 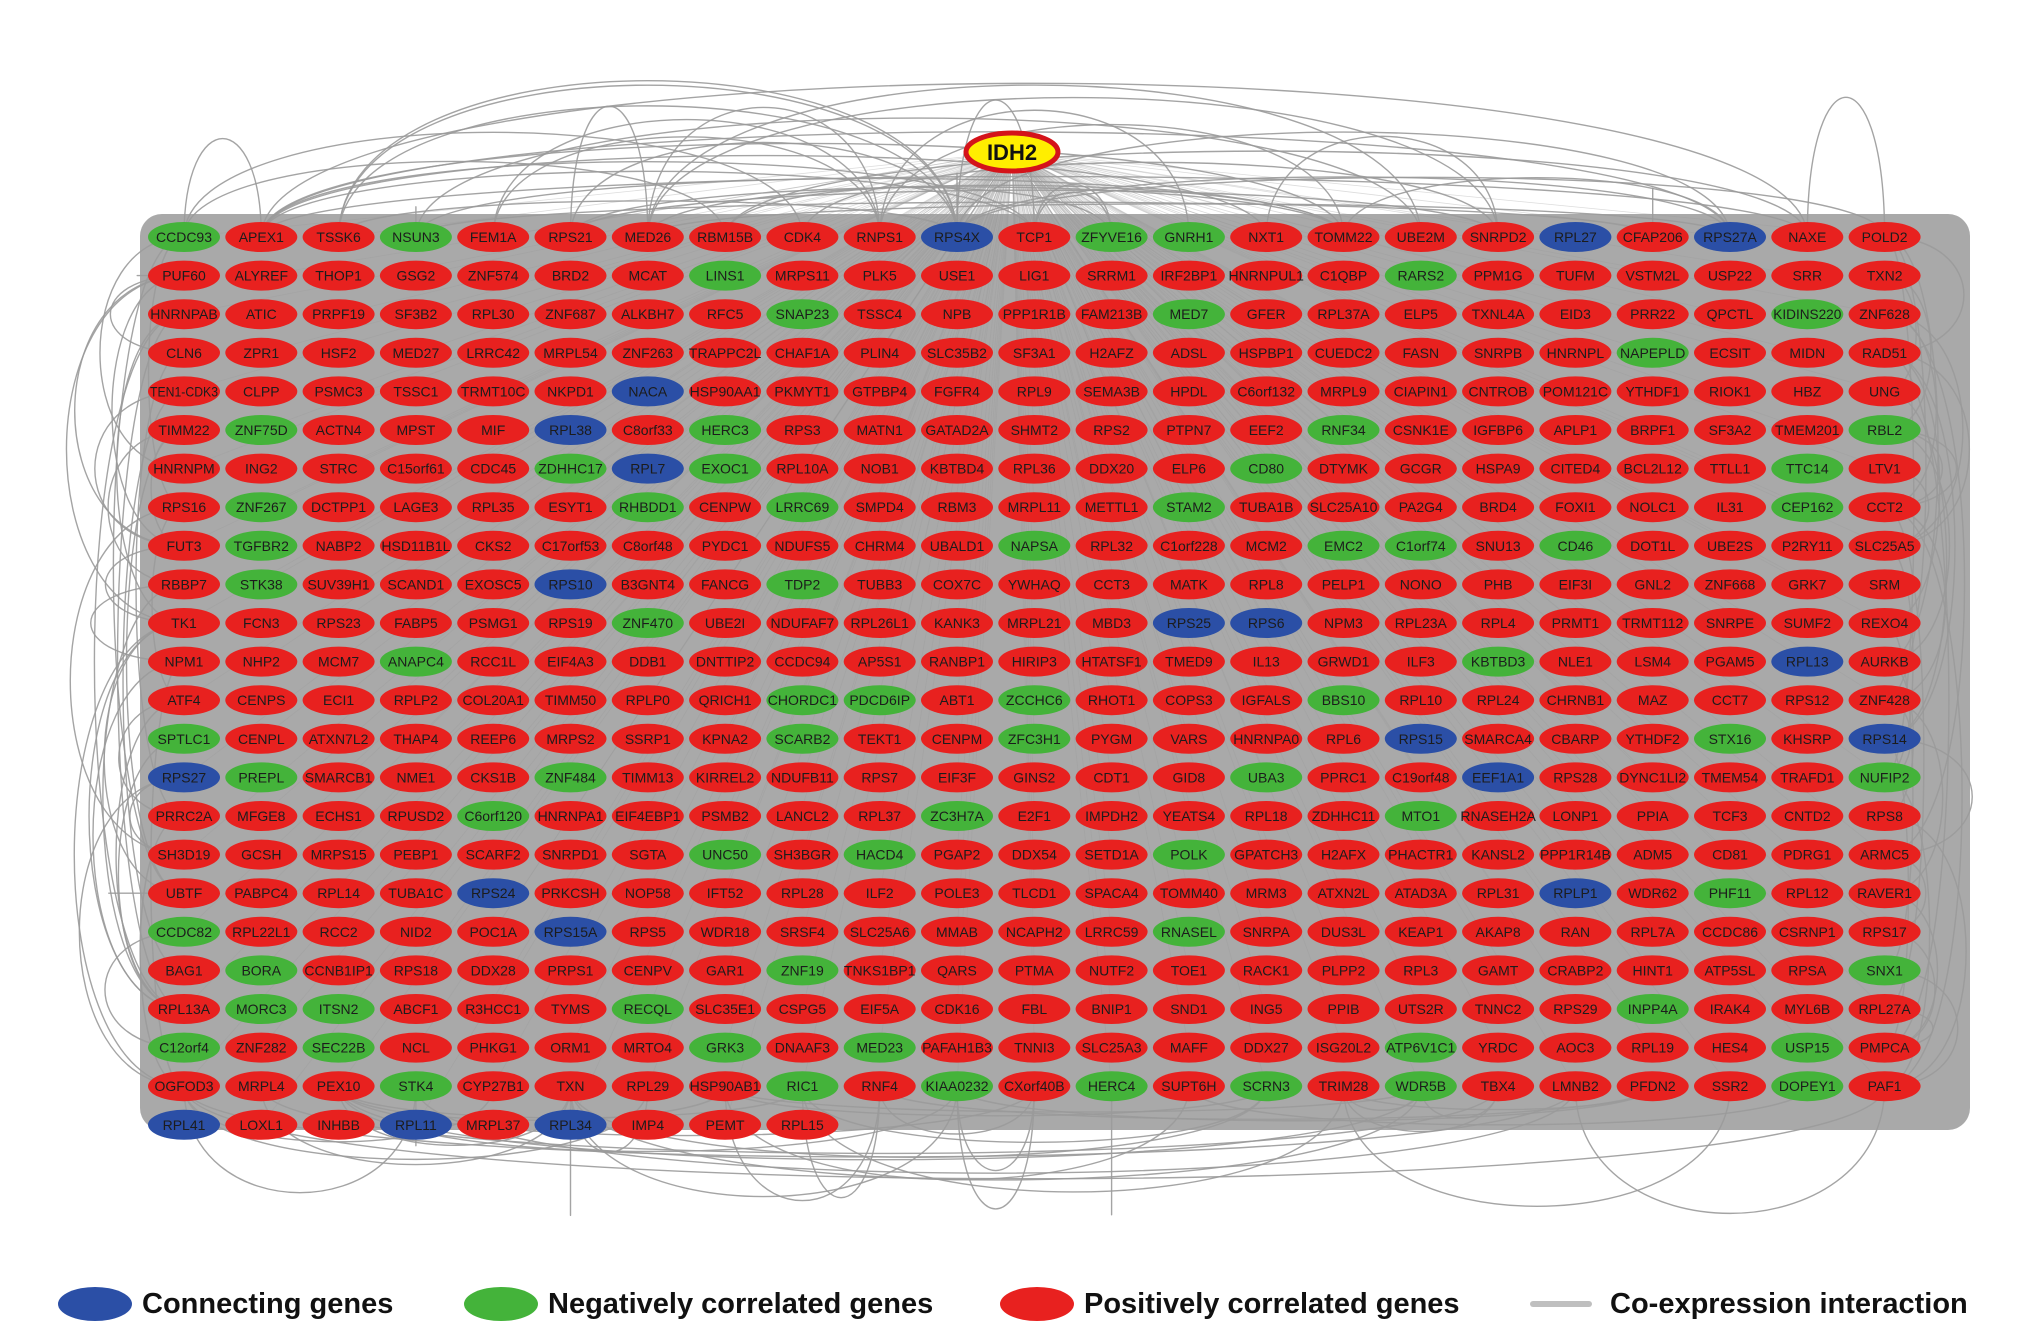 I want to click on gene-node-positive: BRPF1, so click(x=1652, y=430).